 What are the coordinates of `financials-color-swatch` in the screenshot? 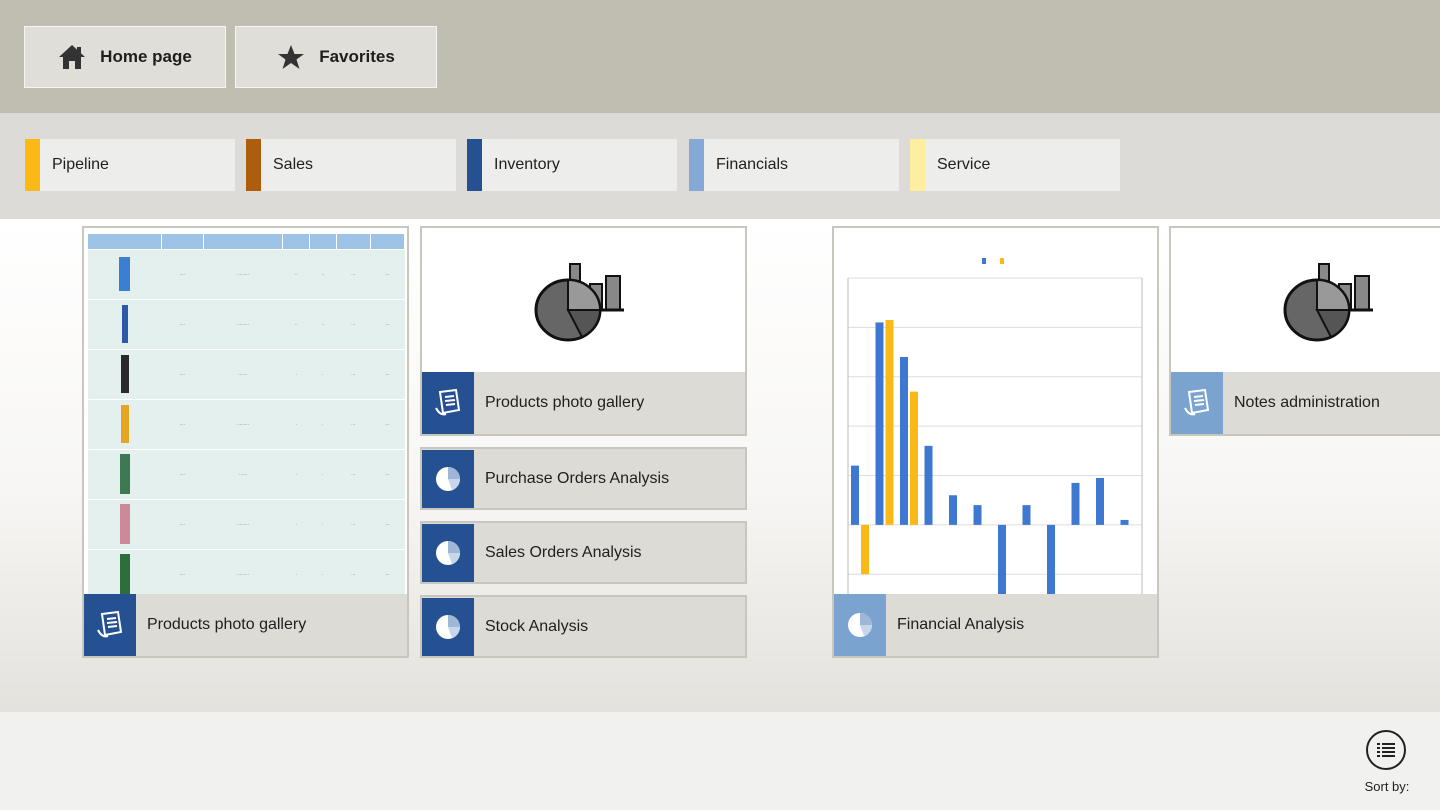 It's located at (696, 165).